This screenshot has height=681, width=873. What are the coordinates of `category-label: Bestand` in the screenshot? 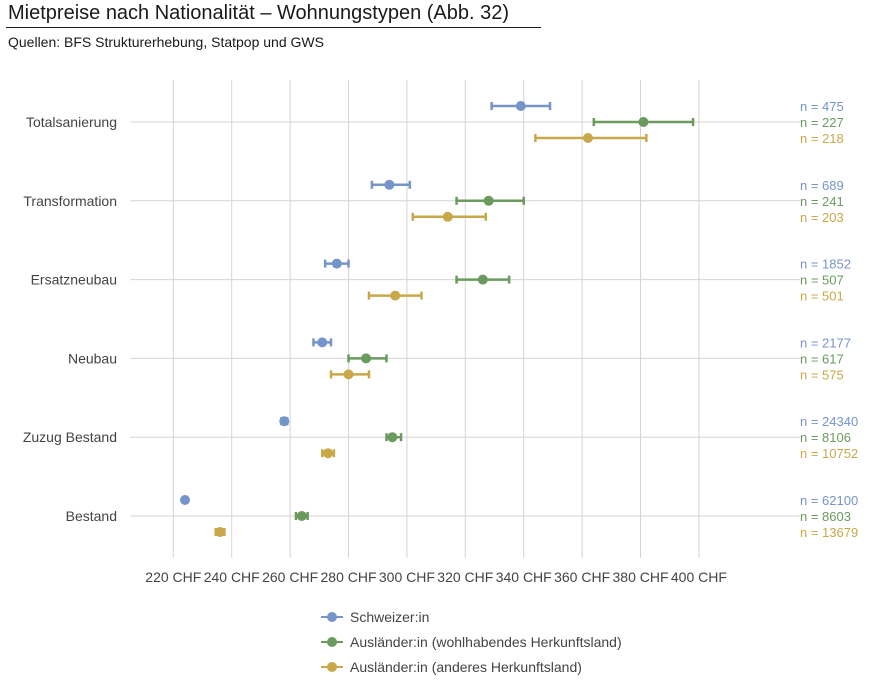 It's located at (91, 516).